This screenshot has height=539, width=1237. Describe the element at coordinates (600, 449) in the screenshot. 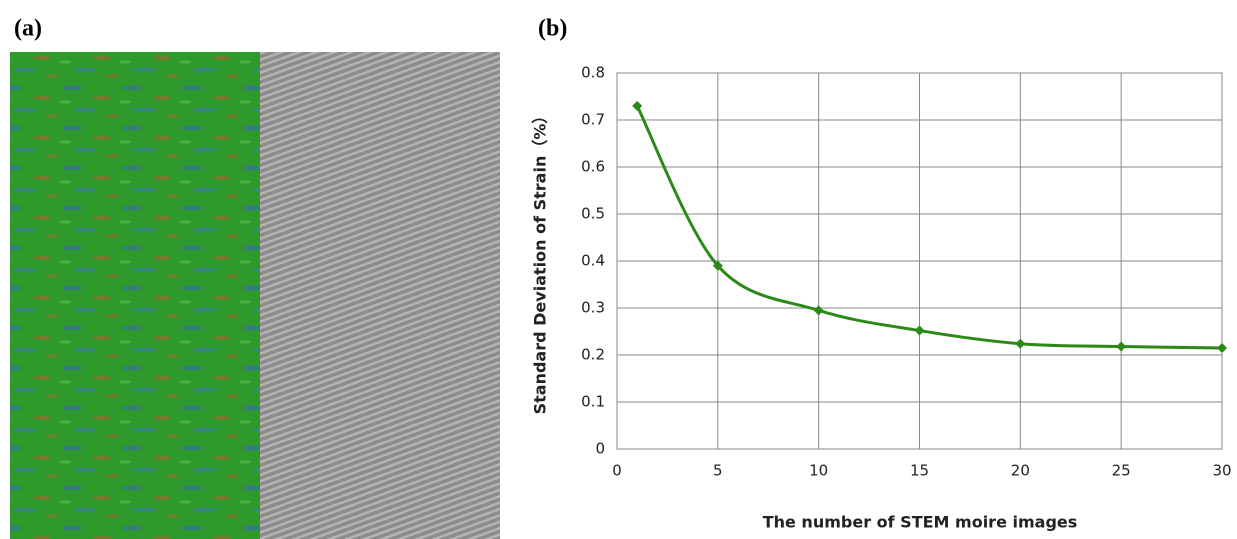

I see `y-tick-label: 0` at that location.